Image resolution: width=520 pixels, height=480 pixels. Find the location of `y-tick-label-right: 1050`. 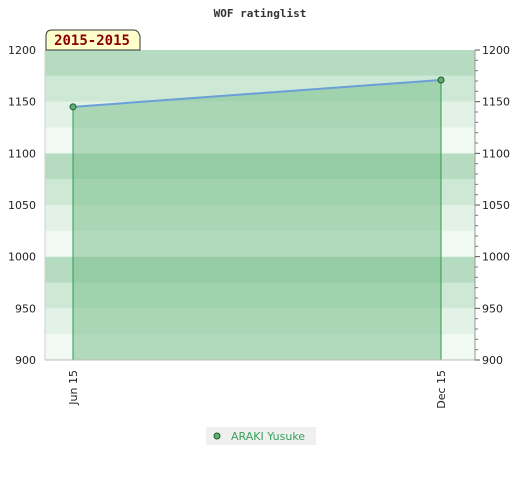

y-tick-label-right: 1050 is located at coordinates (496, 205).